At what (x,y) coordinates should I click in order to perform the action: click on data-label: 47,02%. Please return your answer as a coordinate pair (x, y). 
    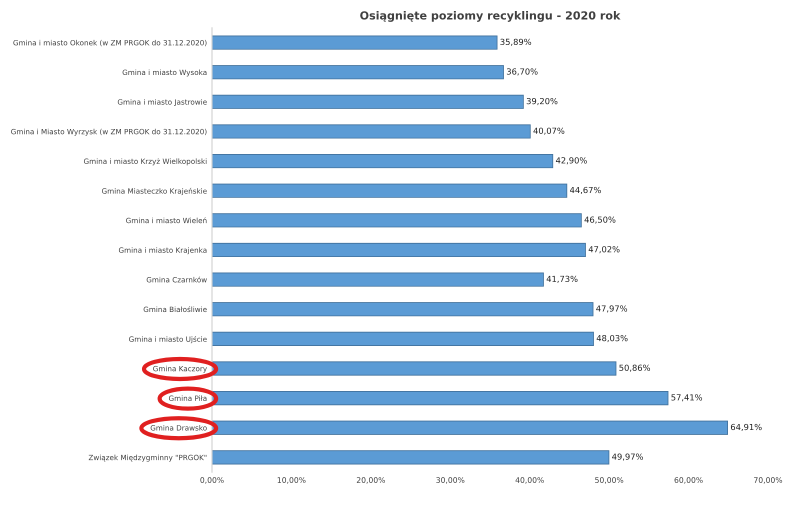
    Looking at the image, I should click on (604, 250).